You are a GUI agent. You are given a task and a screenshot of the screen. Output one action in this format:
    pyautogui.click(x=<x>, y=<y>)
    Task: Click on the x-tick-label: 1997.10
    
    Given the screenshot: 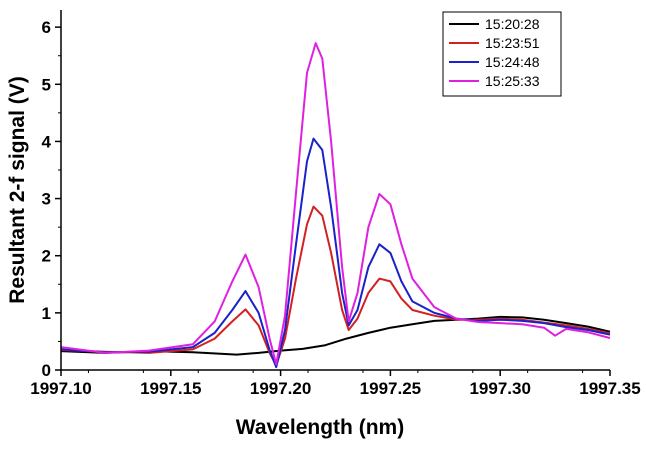 What is the action you would take?
    pyautogui.click(x=60, y=388)
    